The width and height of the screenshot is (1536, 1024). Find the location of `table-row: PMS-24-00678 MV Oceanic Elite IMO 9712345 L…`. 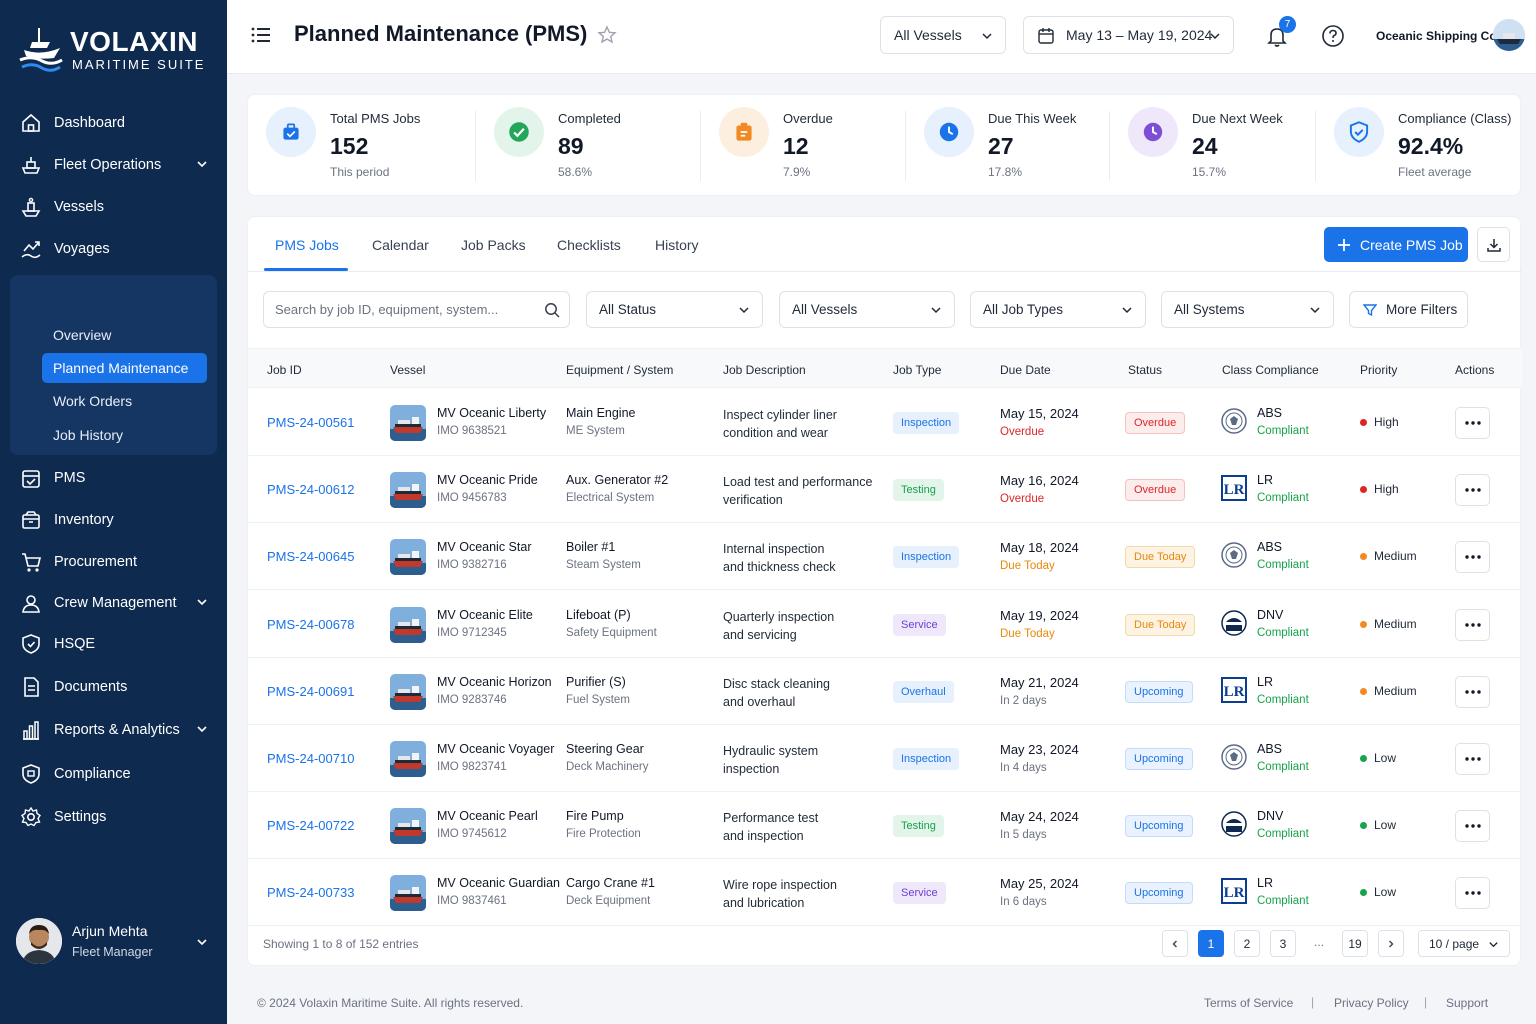

table-row: PMS-24-00678 MV Oceanic Elite IMO 9712345 L… is located at coordinates (885, 624).